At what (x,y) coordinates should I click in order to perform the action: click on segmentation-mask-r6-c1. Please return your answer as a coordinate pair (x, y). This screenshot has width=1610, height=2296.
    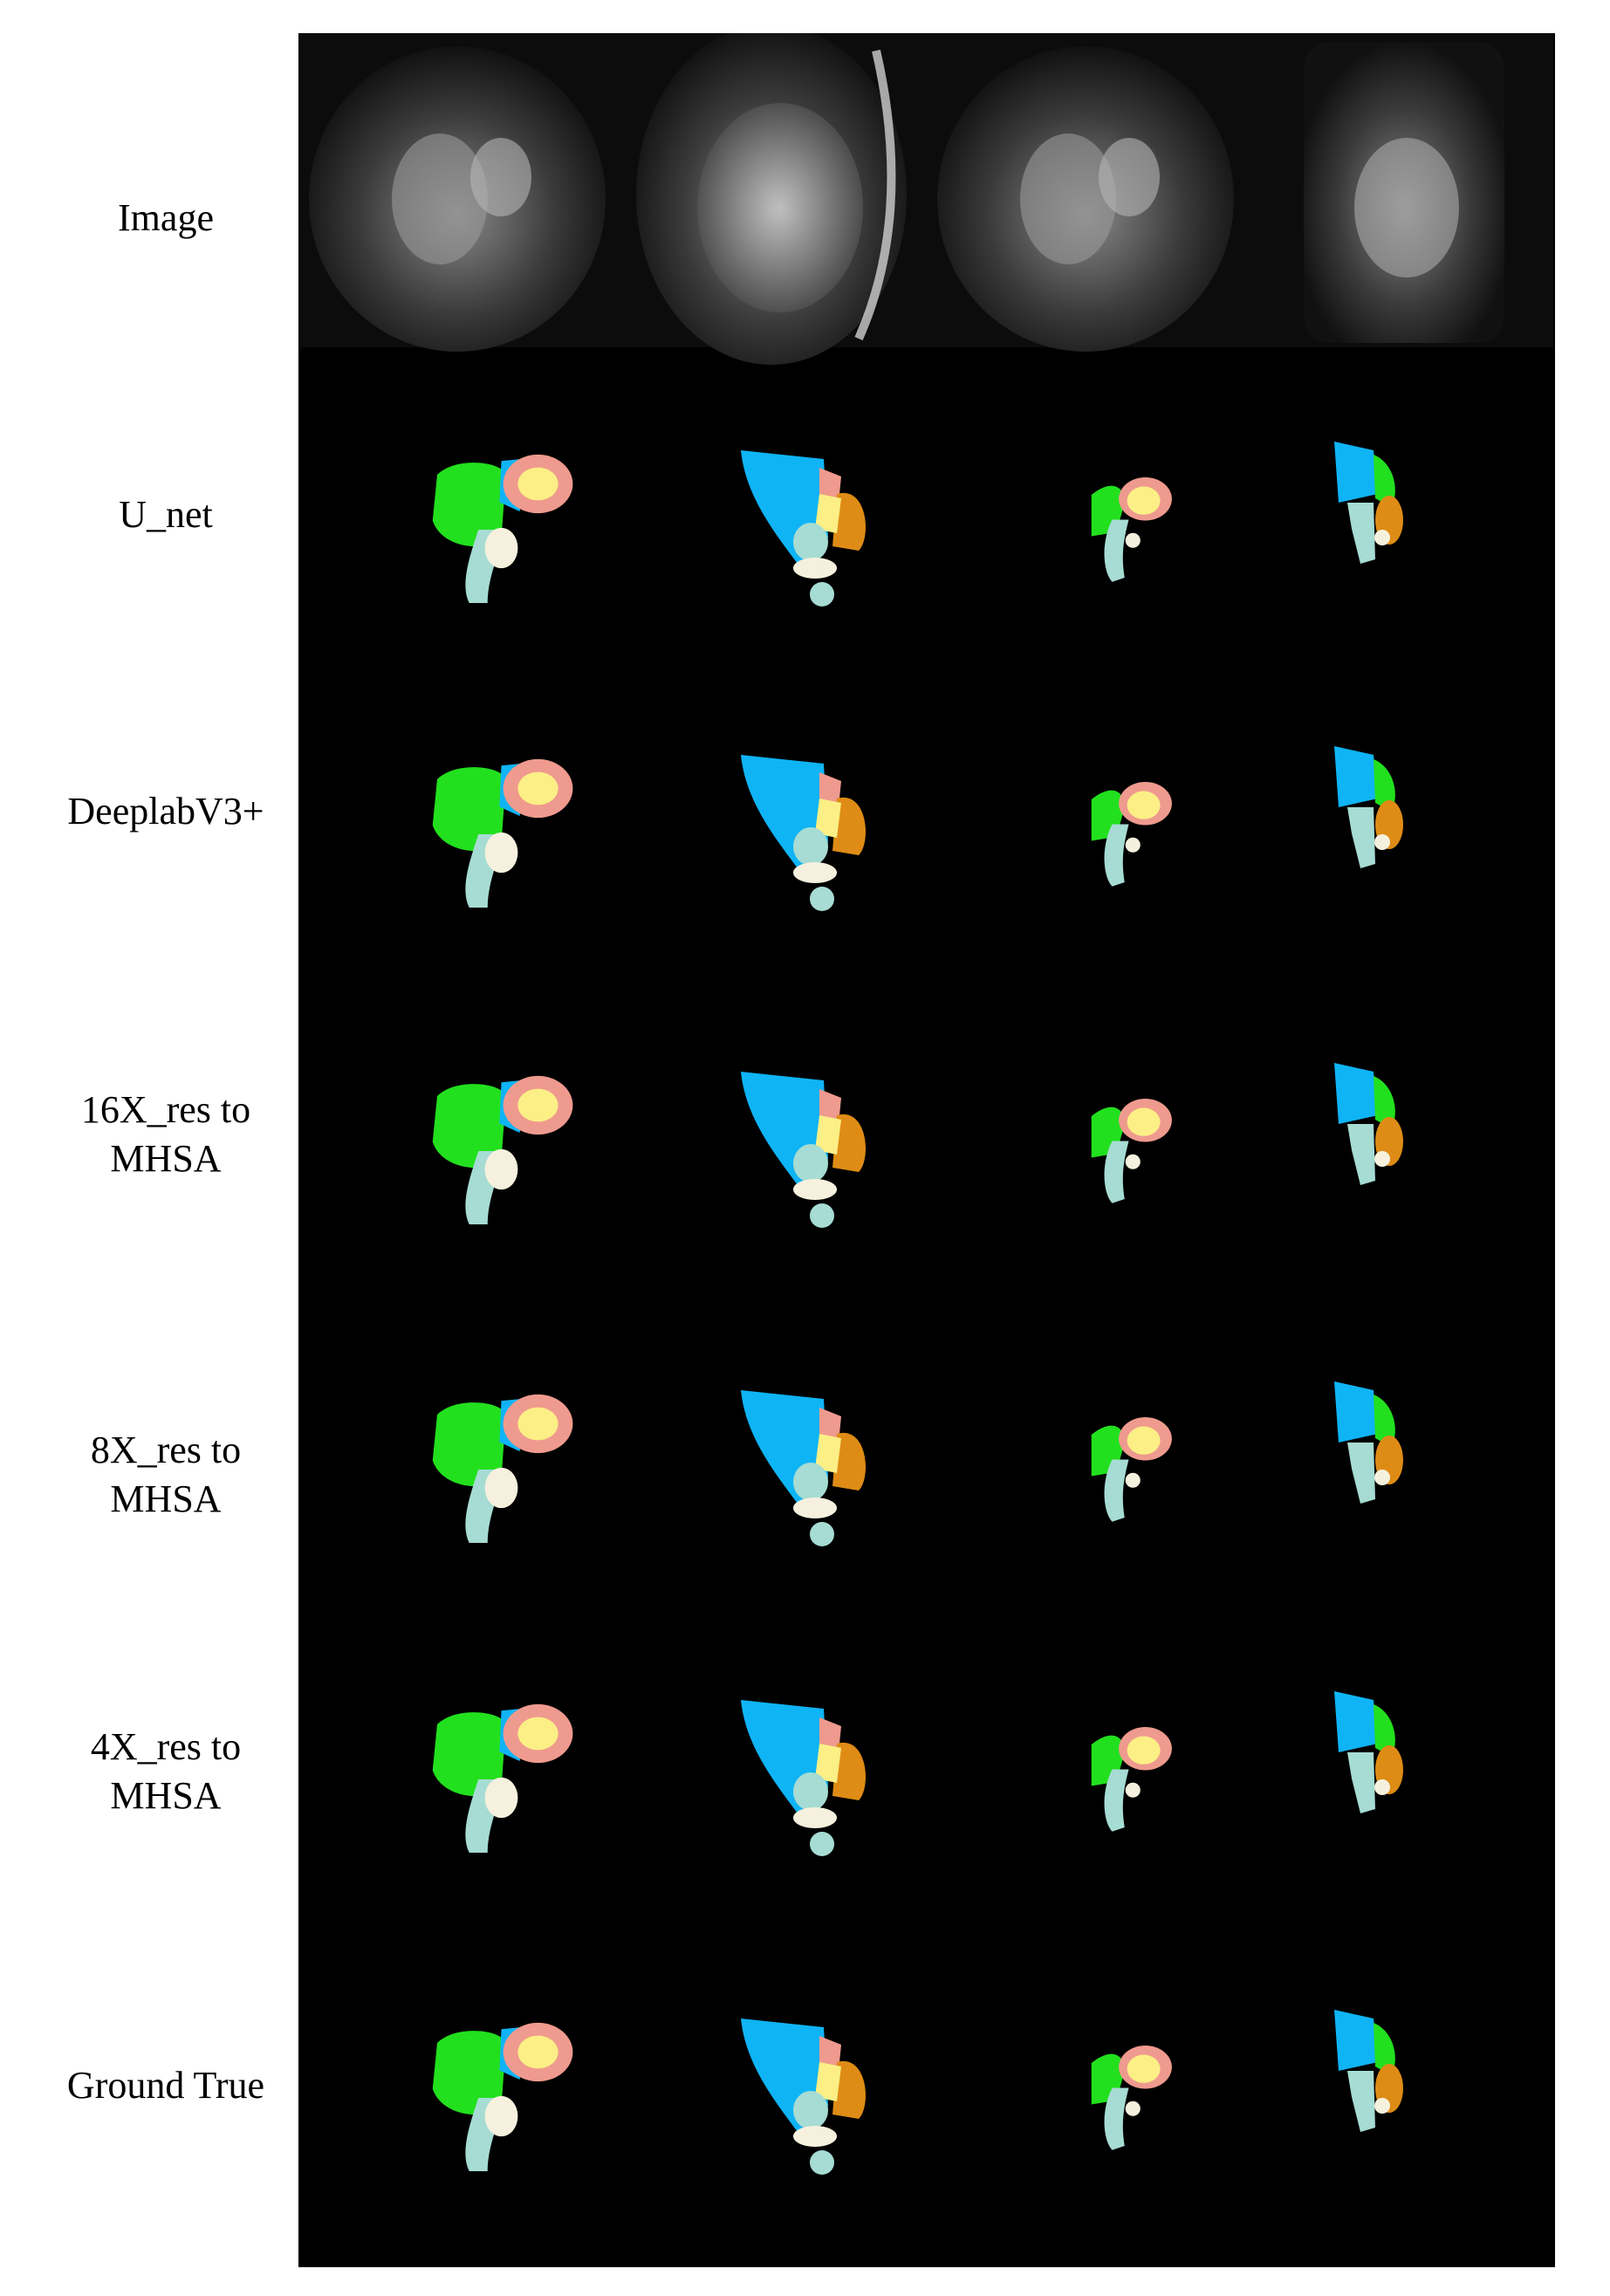
    Looking at the image, I should click on (502, 1778).